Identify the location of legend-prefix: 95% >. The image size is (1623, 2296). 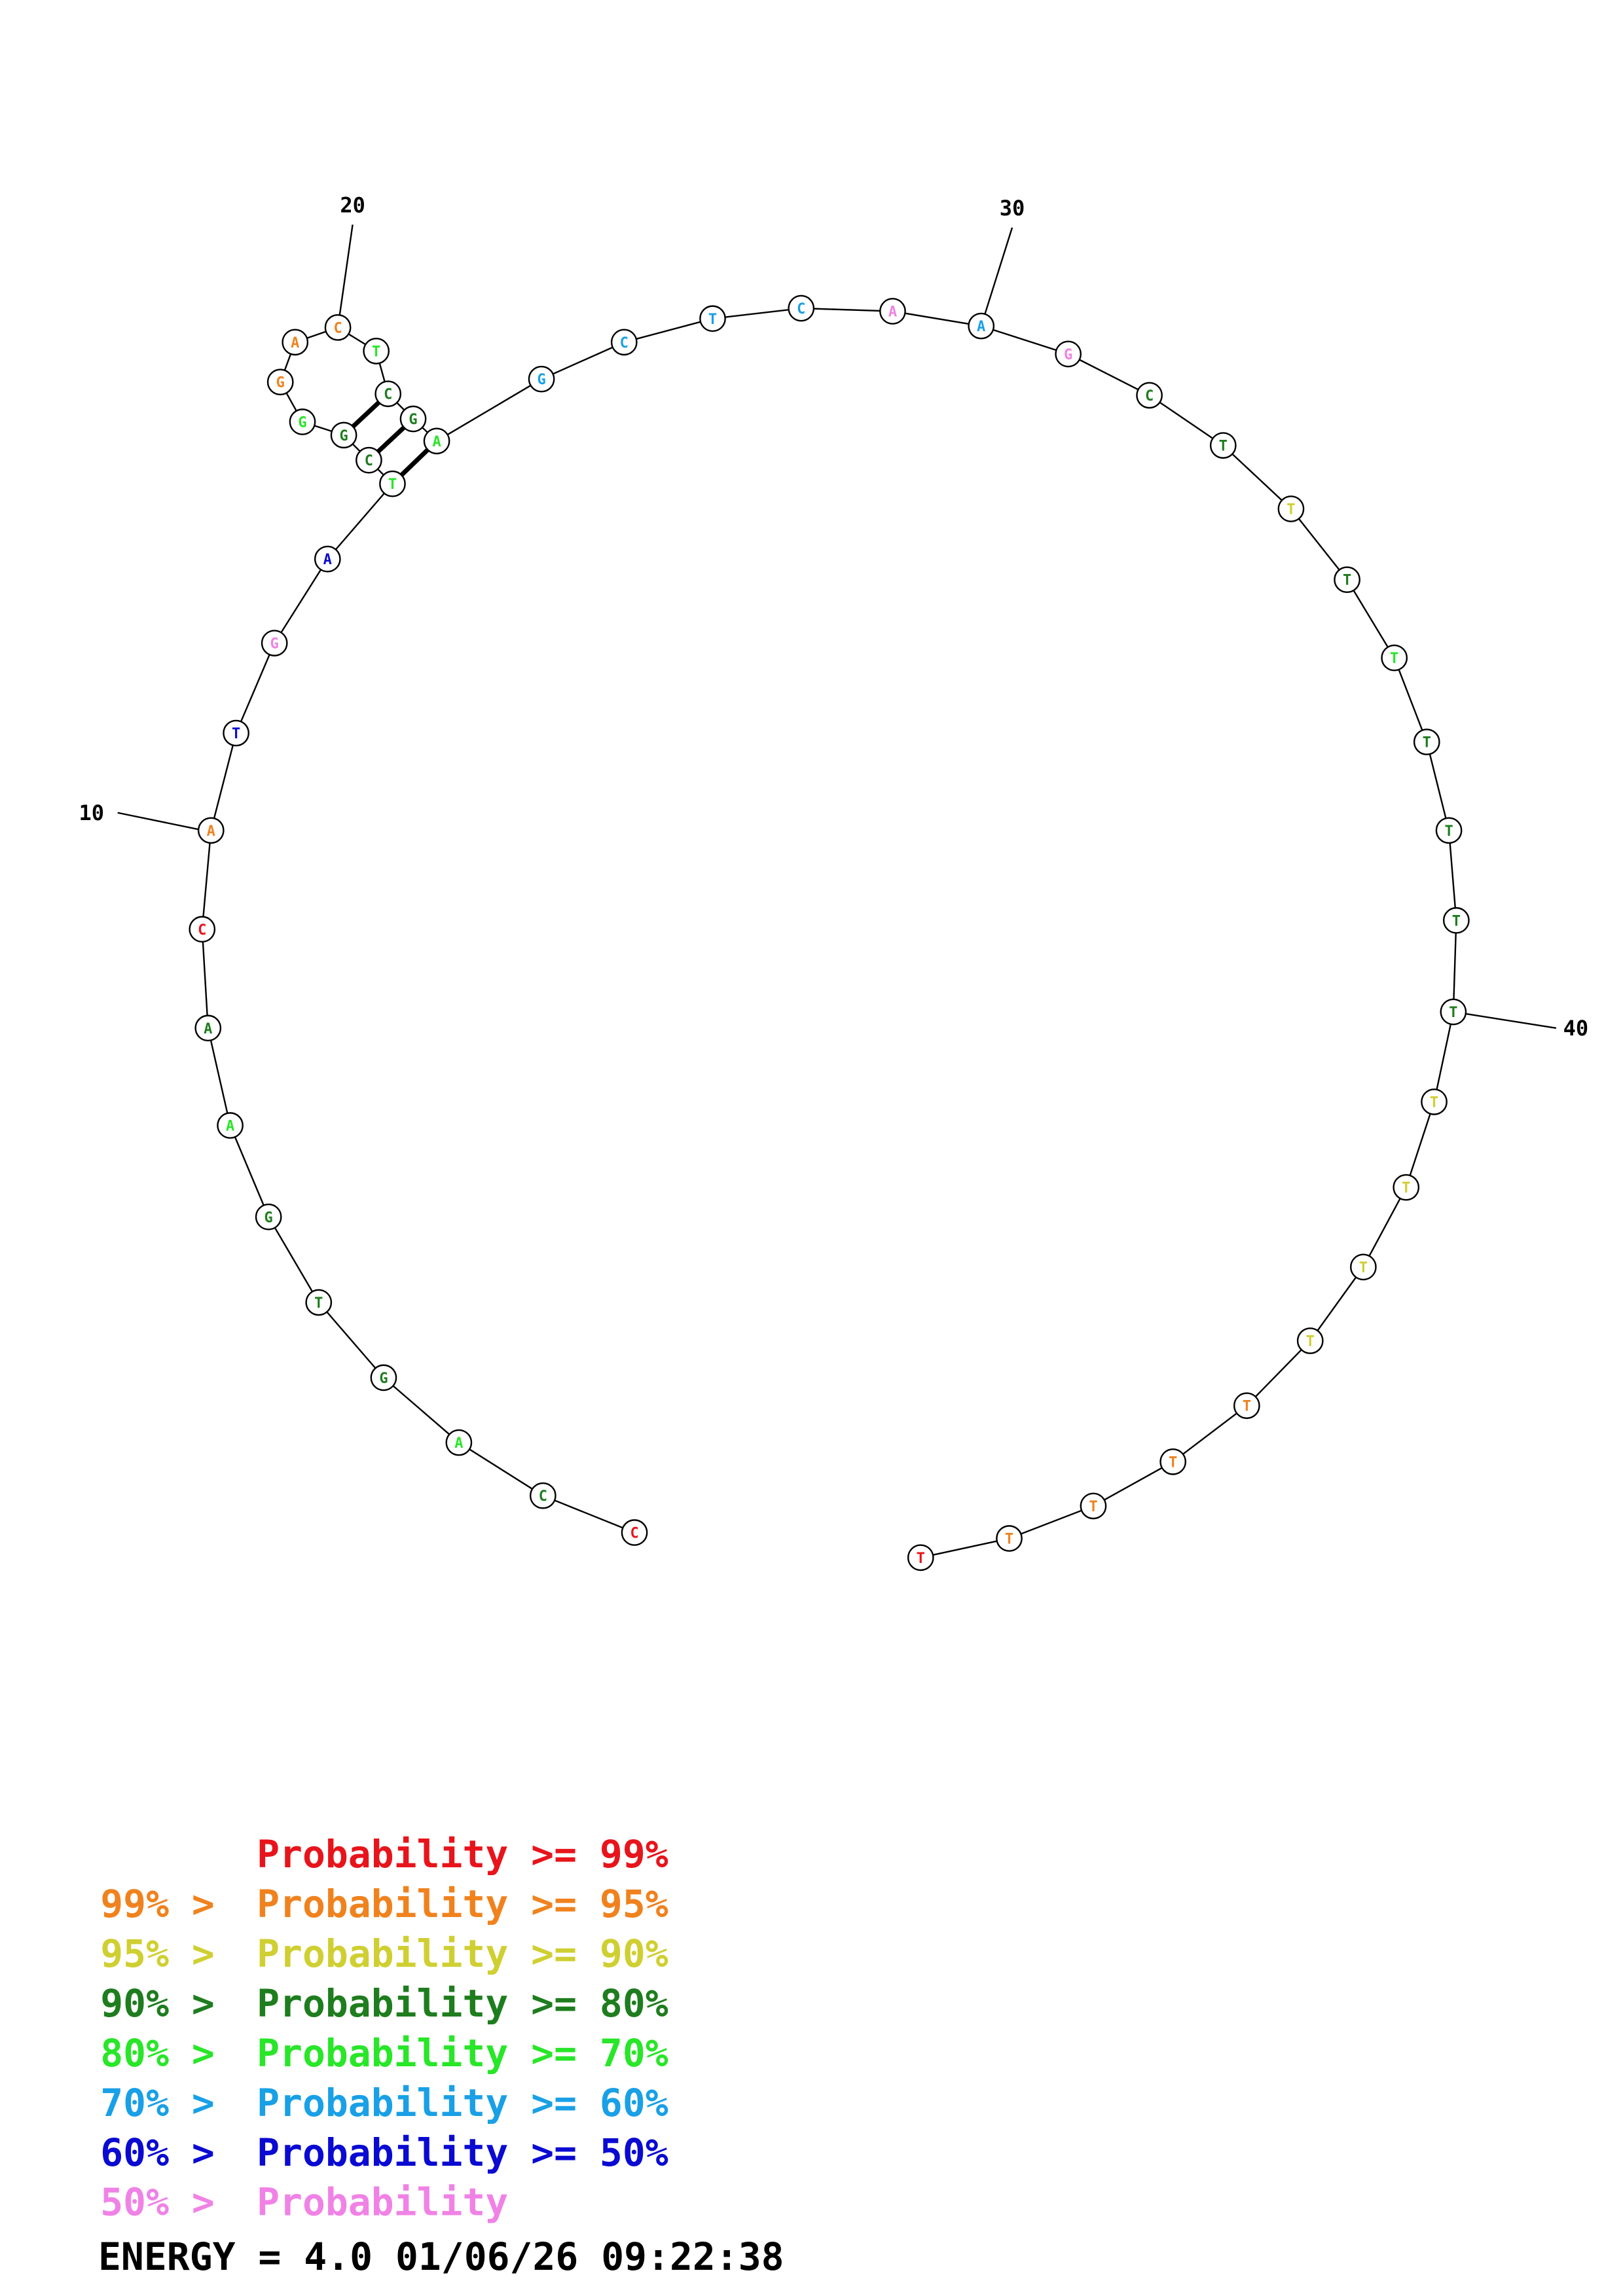
(157, 1953).